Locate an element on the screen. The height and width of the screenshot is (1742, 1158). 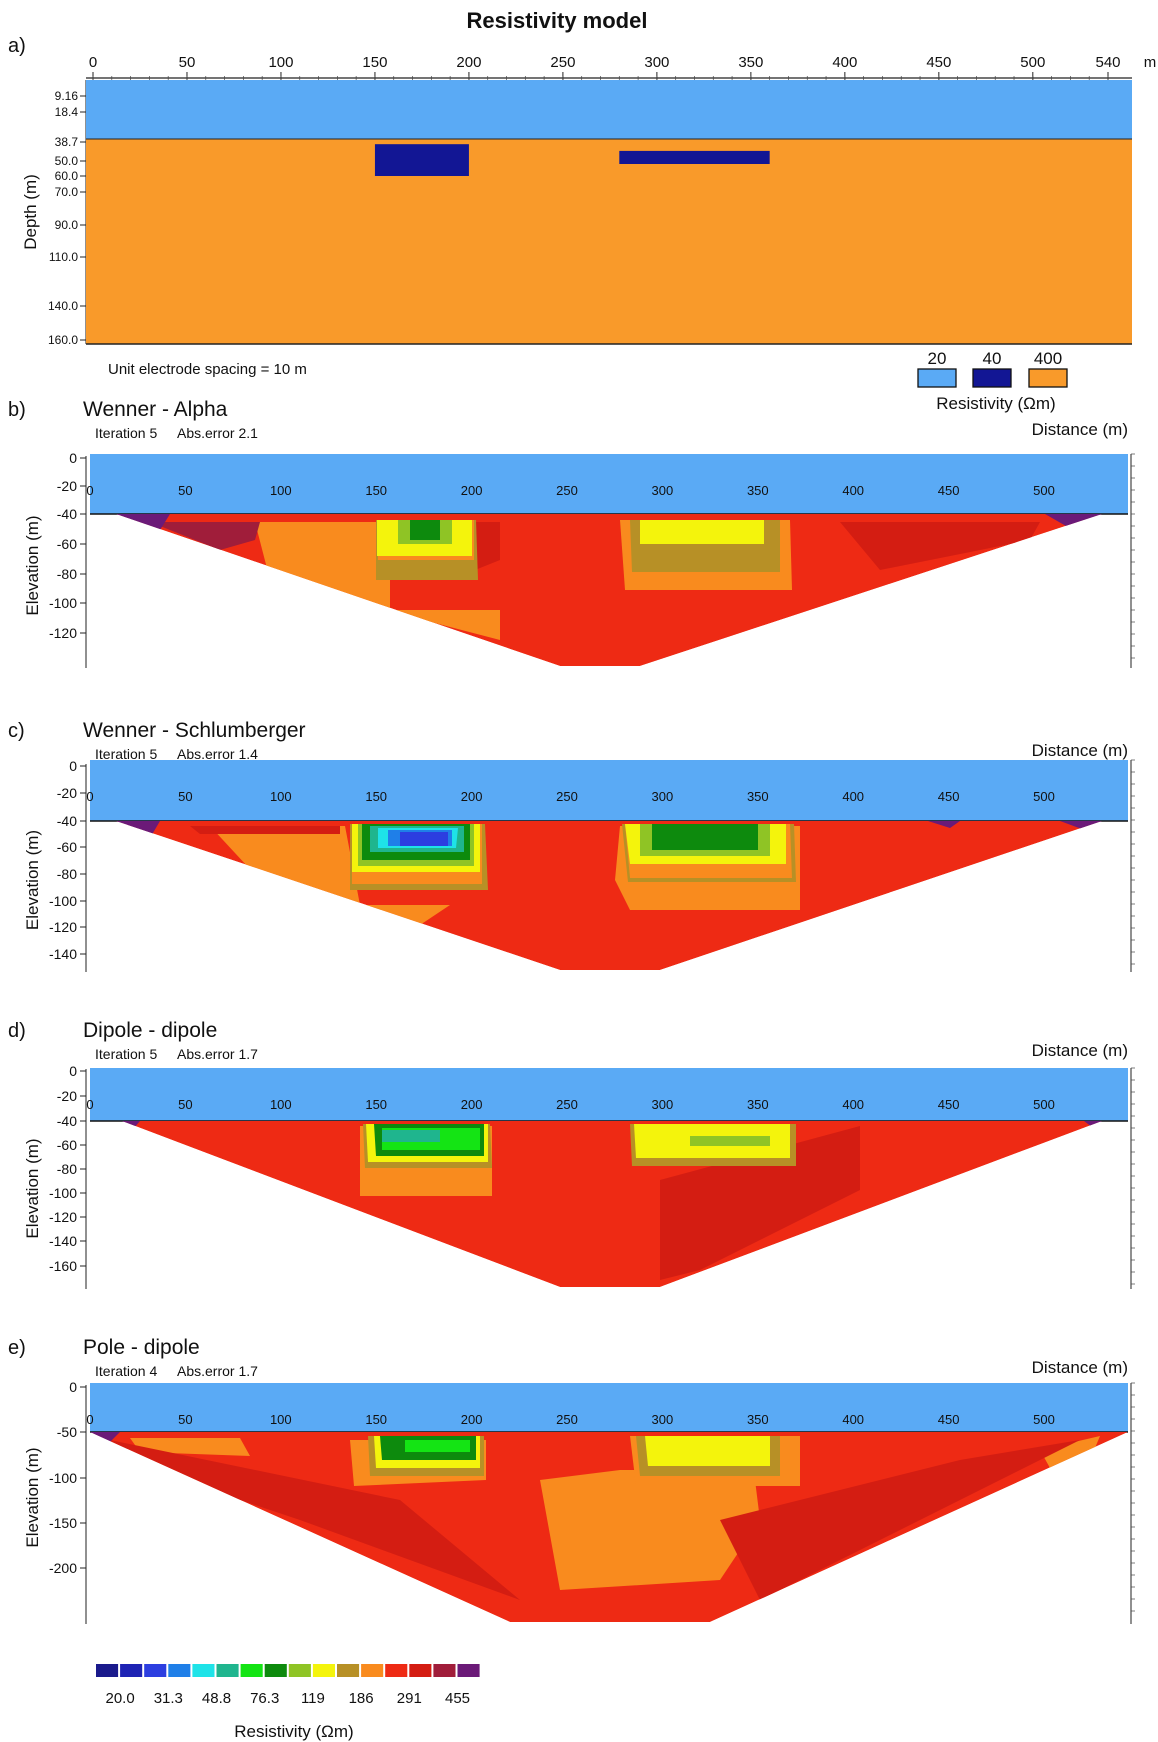
depth-tick-label: 110.0 is located at coordinates (63, 257).